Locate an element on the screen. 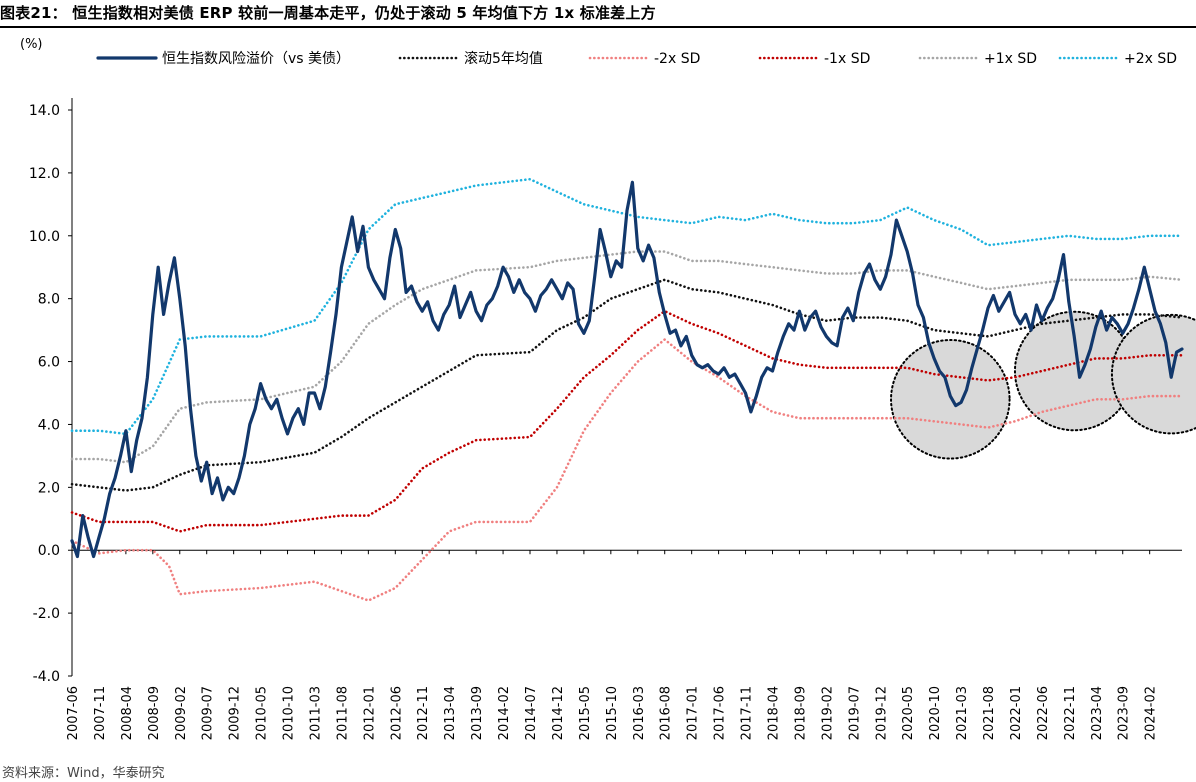 The width and height of the screenshot is (1196, 782). x-tick-label: 2023-04 is located at coordinates (1097, 713).